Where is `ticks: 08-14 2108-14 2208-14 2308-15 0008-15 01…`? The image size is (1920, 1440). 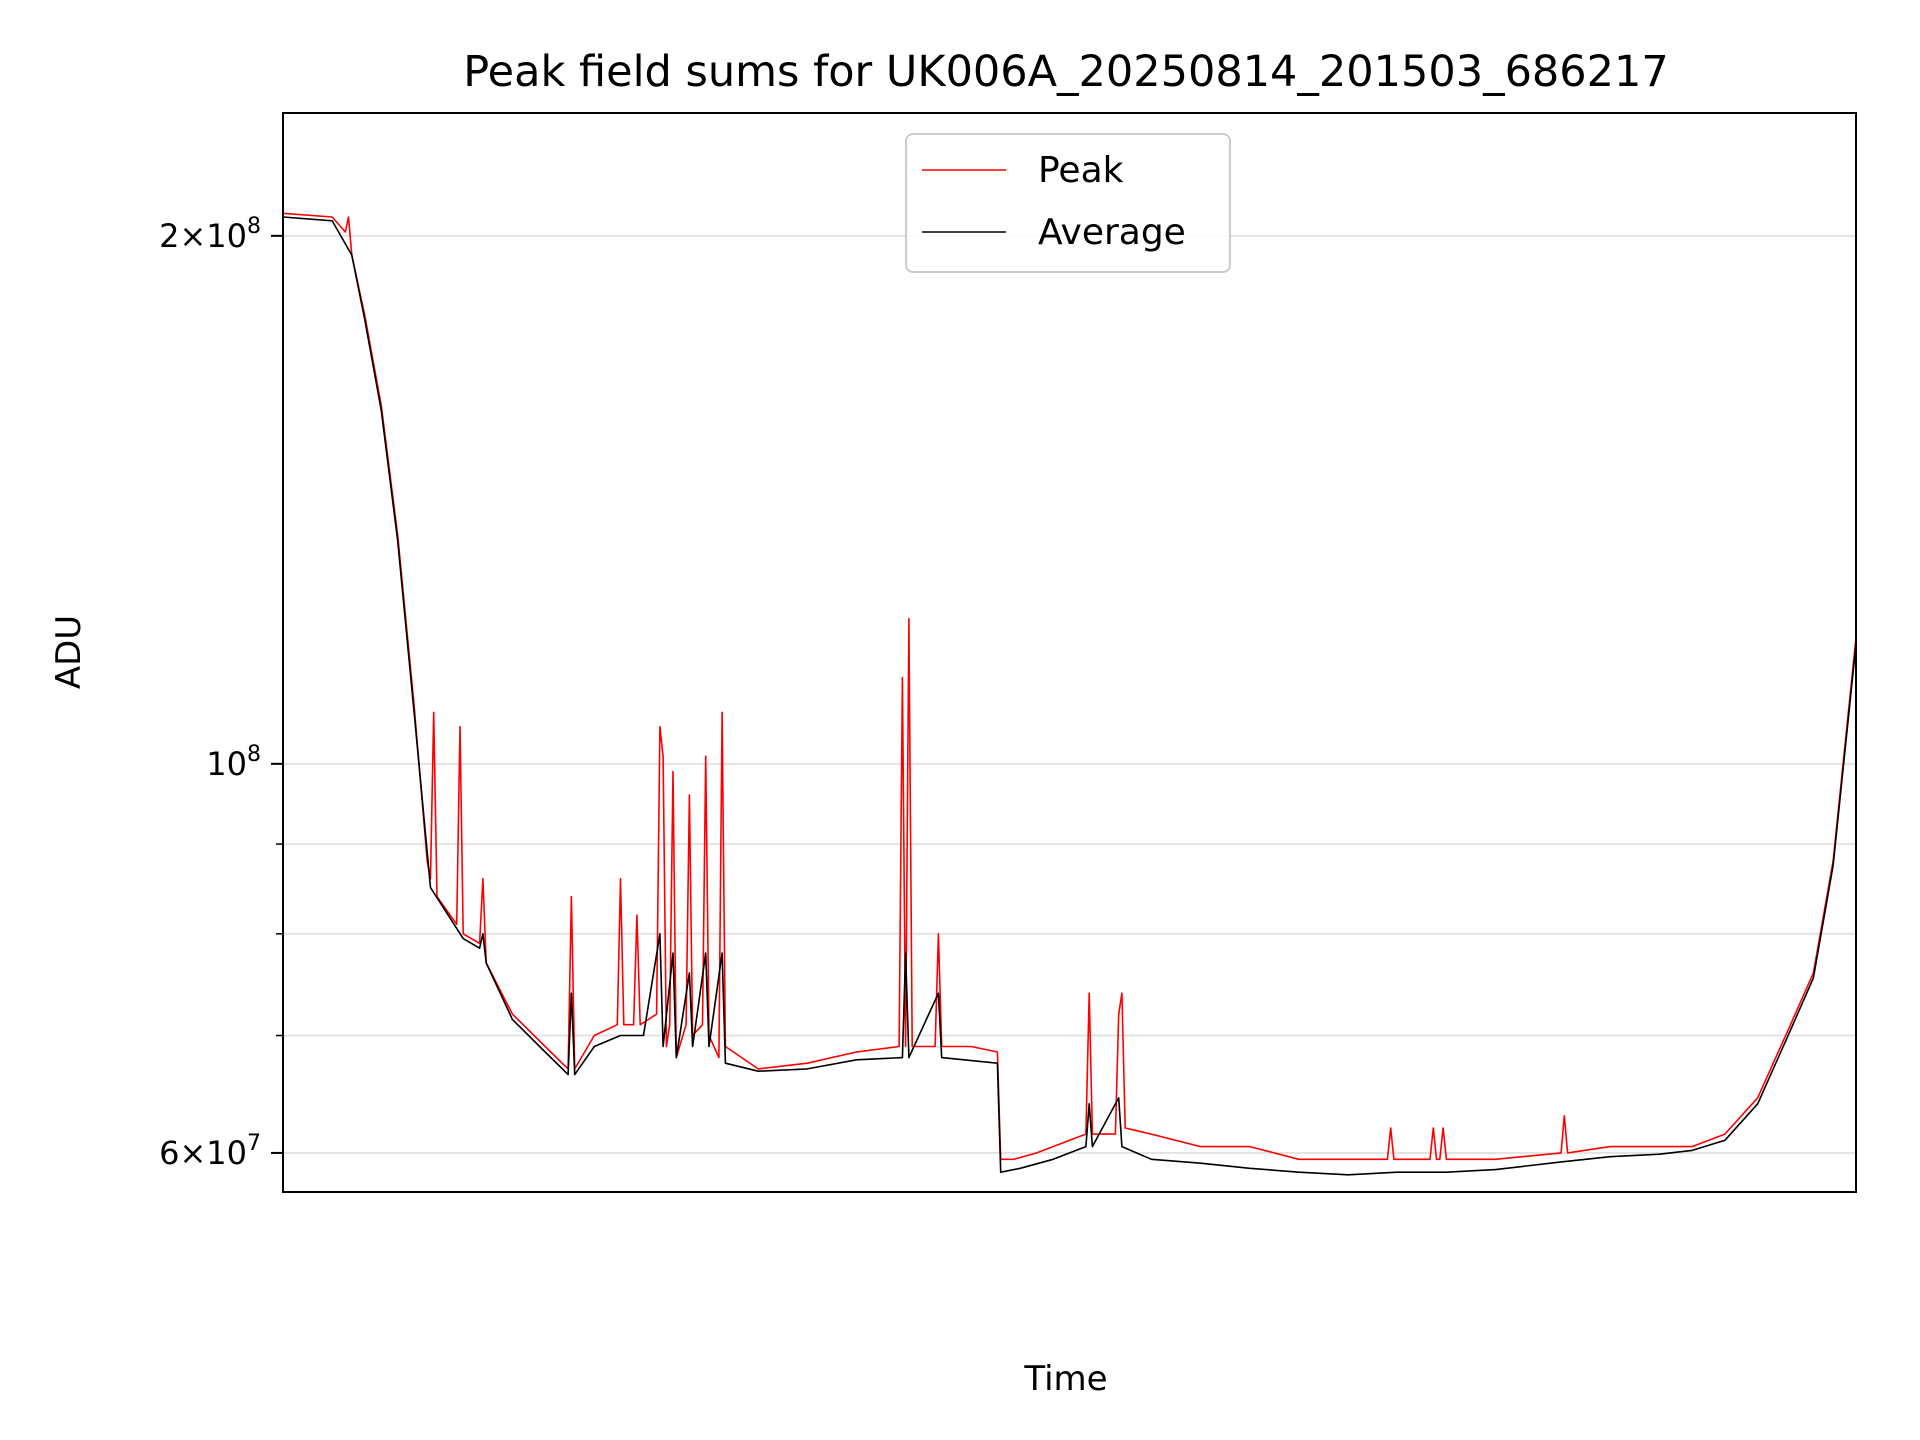 ticks: 08-14 2108-14 2208-14 2308-15 0008-15 01… is located at coordinates (221, 693).